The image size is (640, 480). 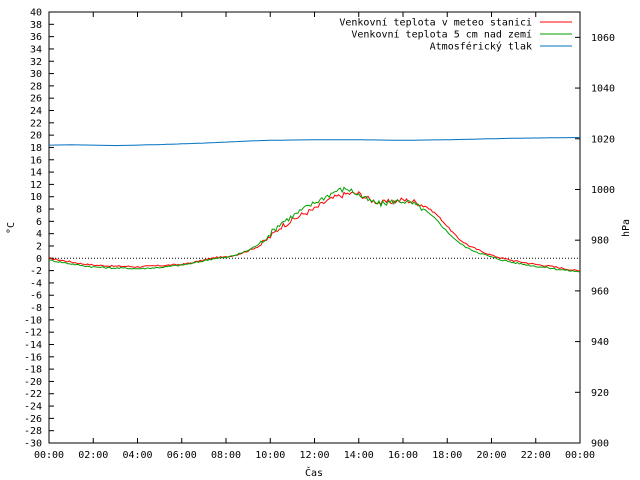 I want to click on x-tick-label: 06:00, so click(x=182, y=455).